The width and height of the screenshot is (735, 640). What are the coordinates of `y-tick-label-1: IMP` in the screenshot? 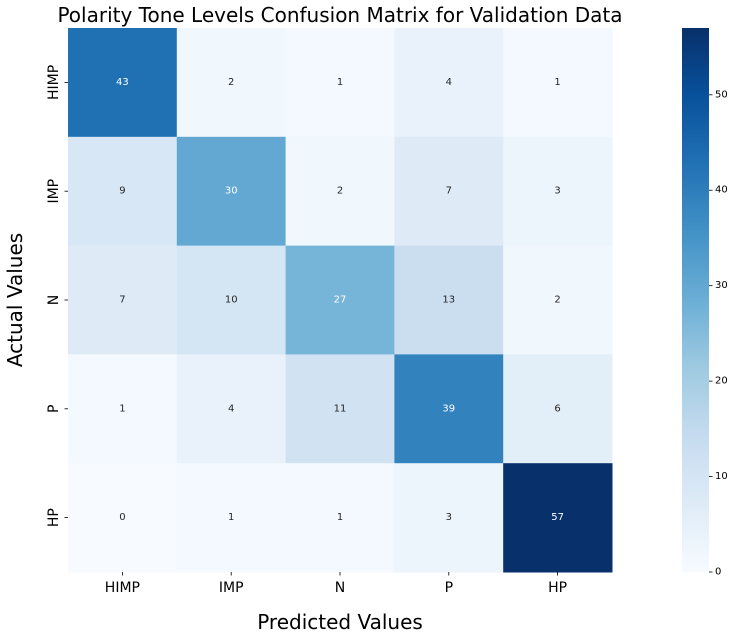 It's located at (54, 191).